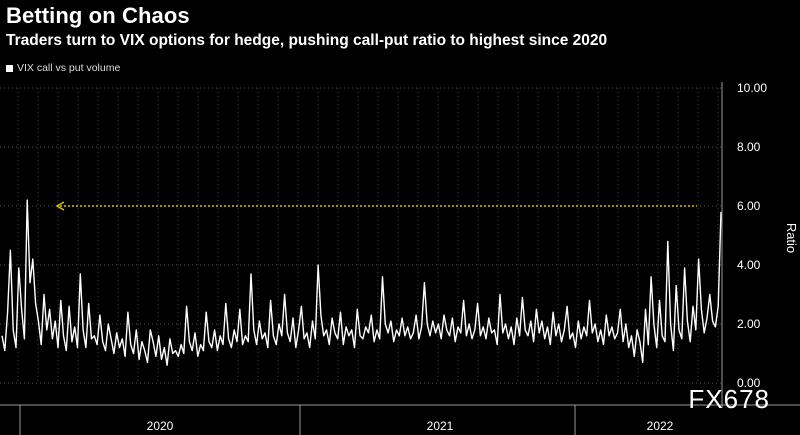 This screenshot has width=800, height=435. I want to click on x-tick-label: 2022, so click(660, 426).